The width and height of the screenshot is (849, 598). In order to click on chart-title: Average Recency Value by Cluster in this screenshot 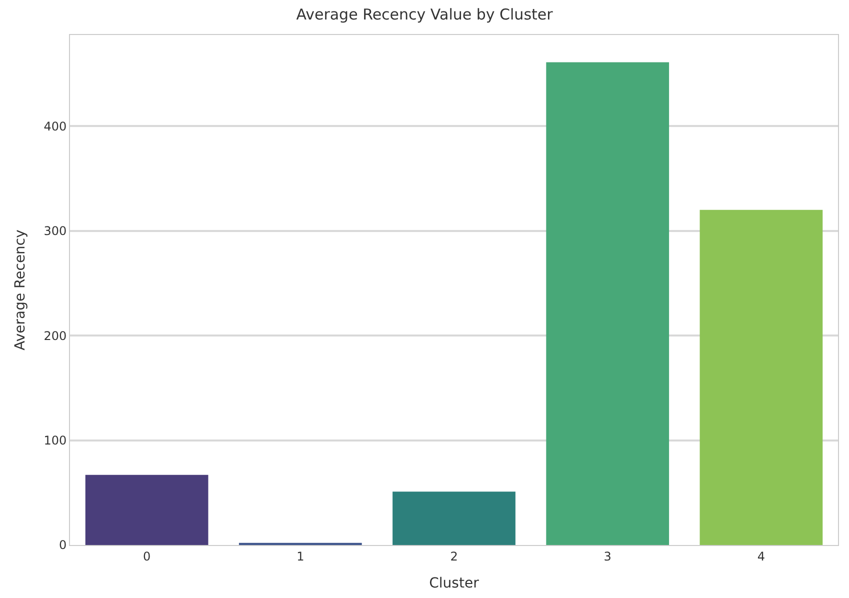, I will do `click(425, 14)`.